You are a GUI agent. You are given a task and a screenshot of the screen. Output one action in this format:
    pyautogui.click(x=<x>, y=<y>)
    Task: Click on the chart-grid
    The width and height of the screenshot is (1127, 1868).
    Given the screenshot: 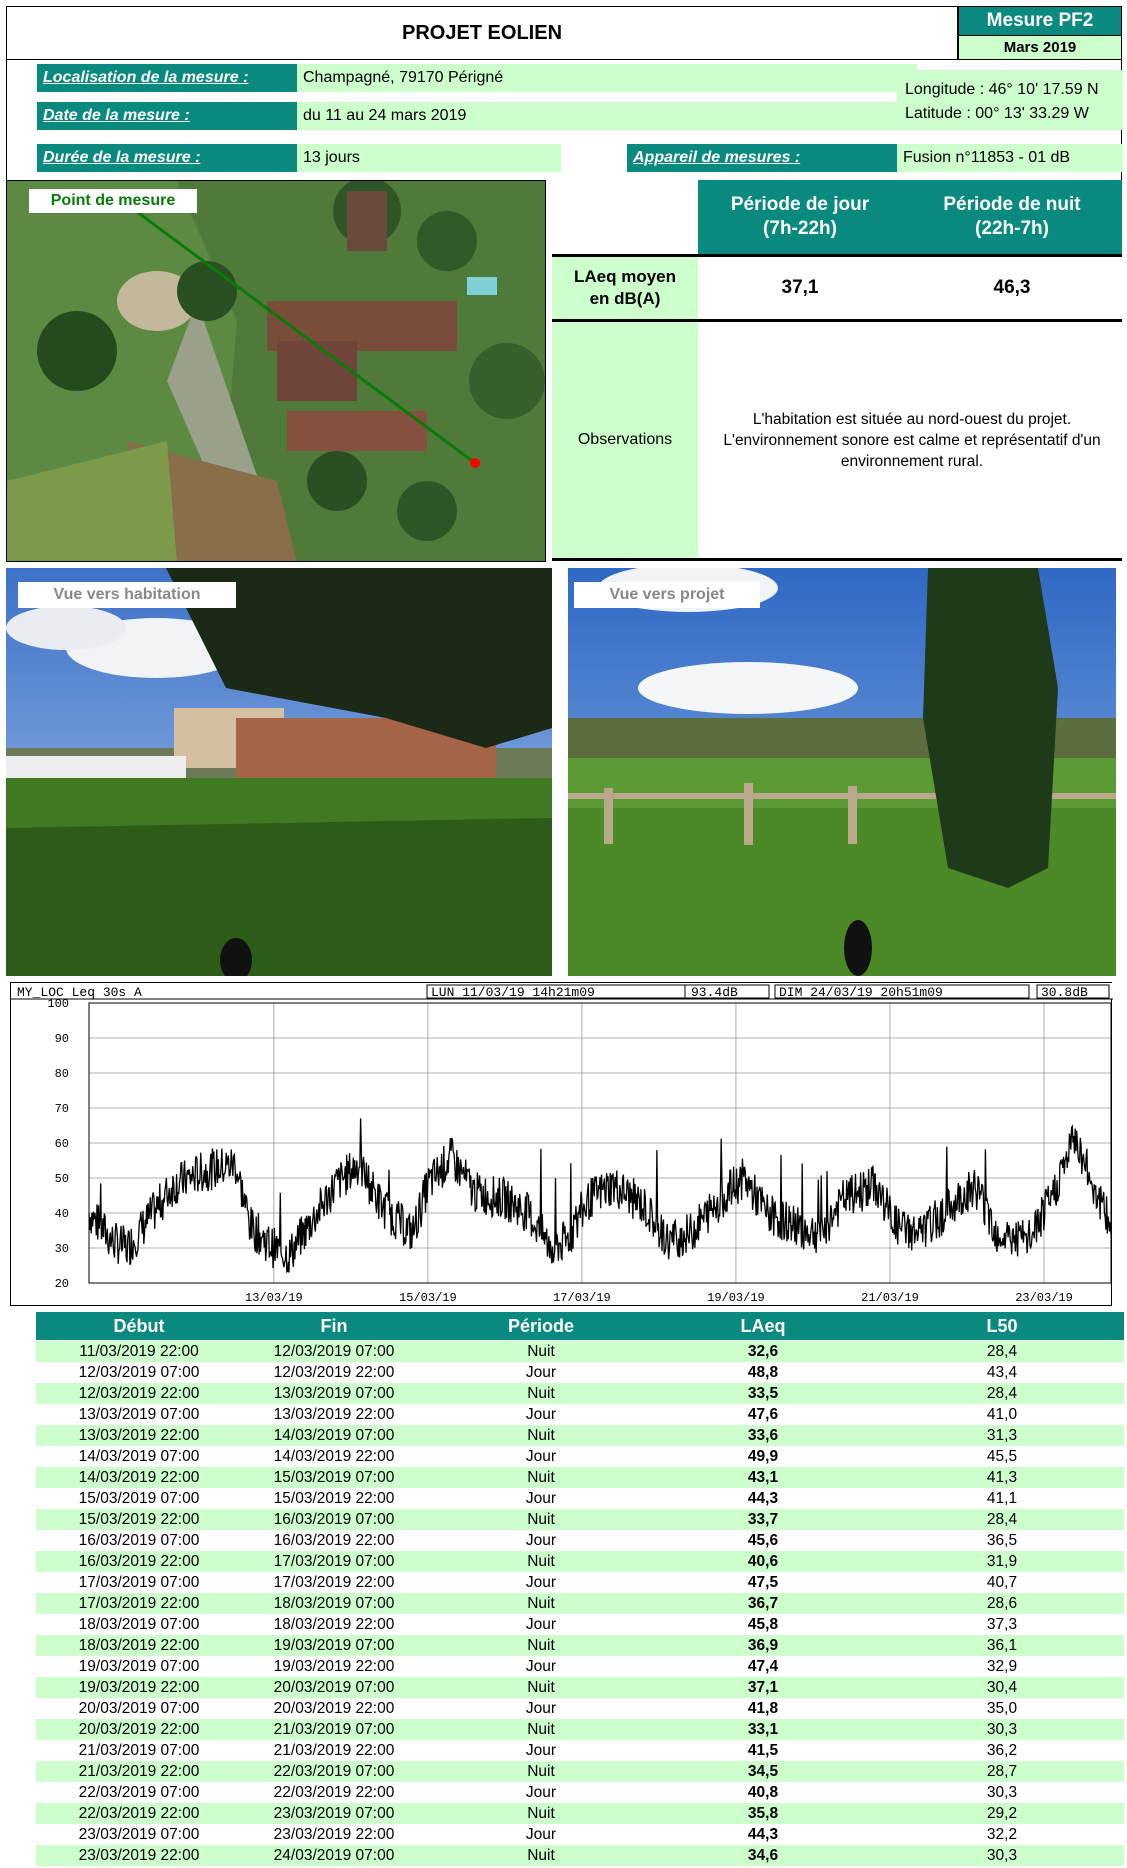 What is the action you would take?
    pyautogui.click(x=600, y=1143)
    